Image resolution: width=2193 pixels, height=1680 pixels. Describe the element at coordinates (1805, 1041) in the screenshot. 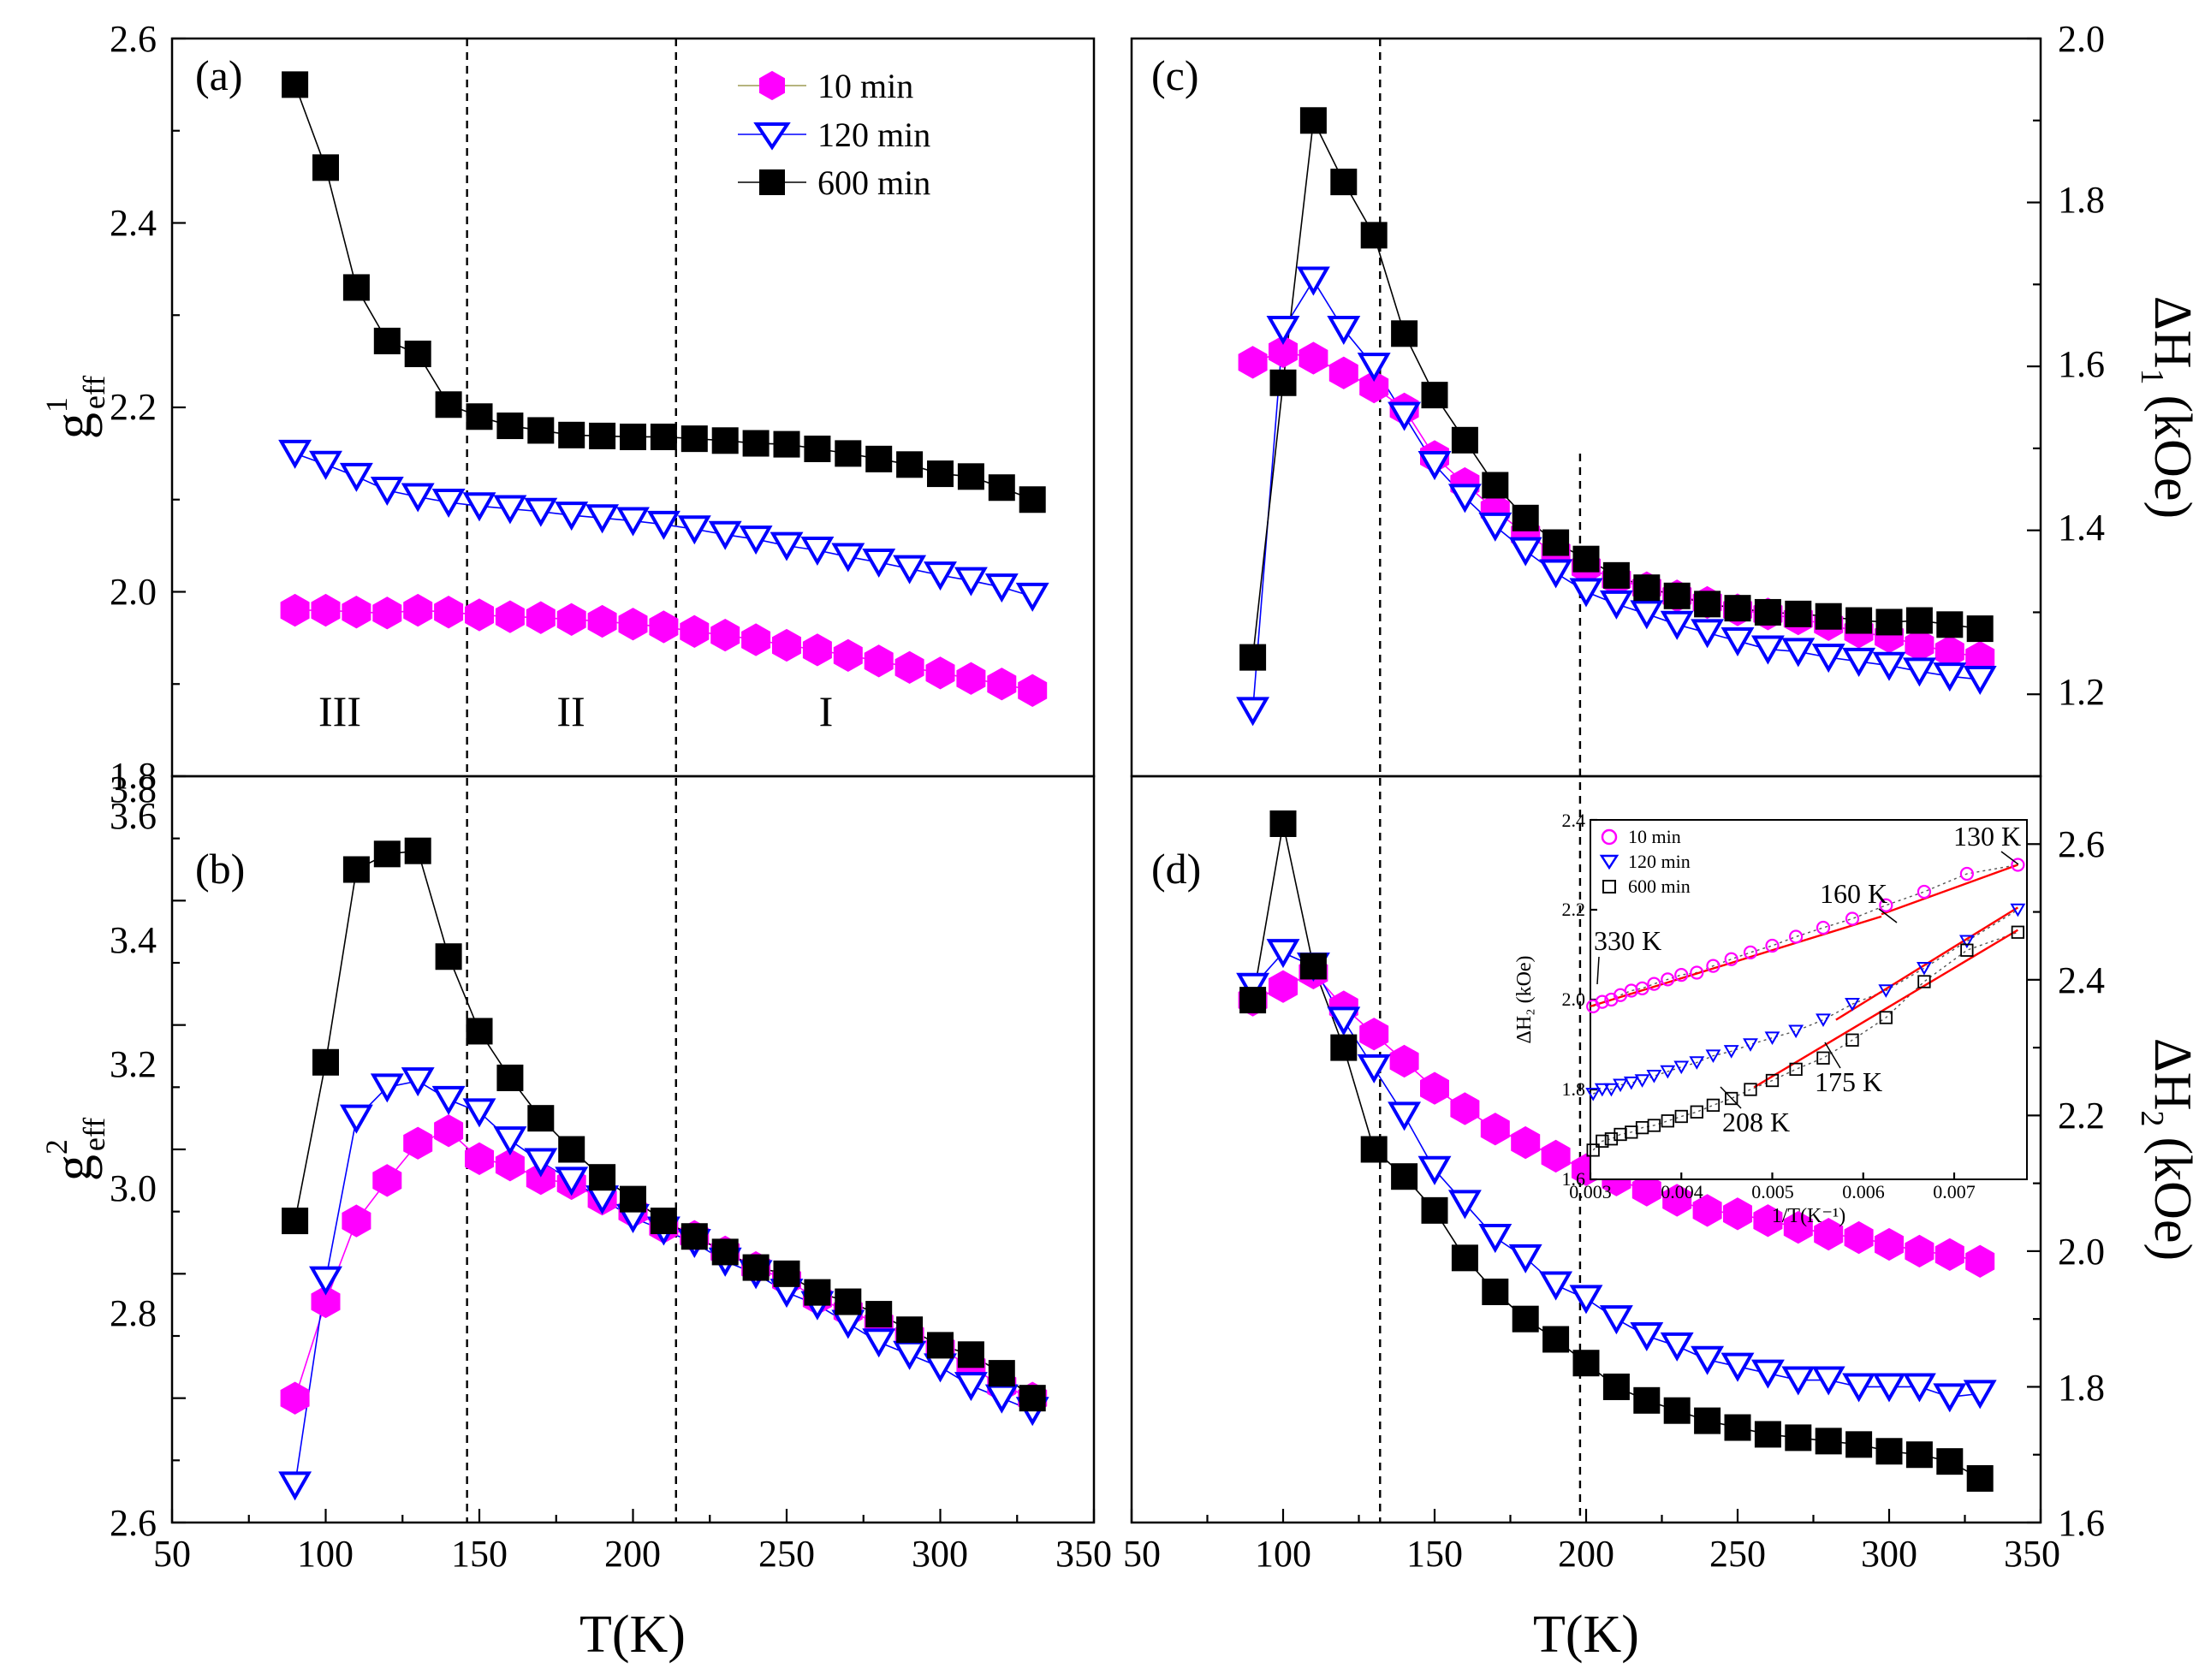

I see `inset-dotted-line-600min` at that location.